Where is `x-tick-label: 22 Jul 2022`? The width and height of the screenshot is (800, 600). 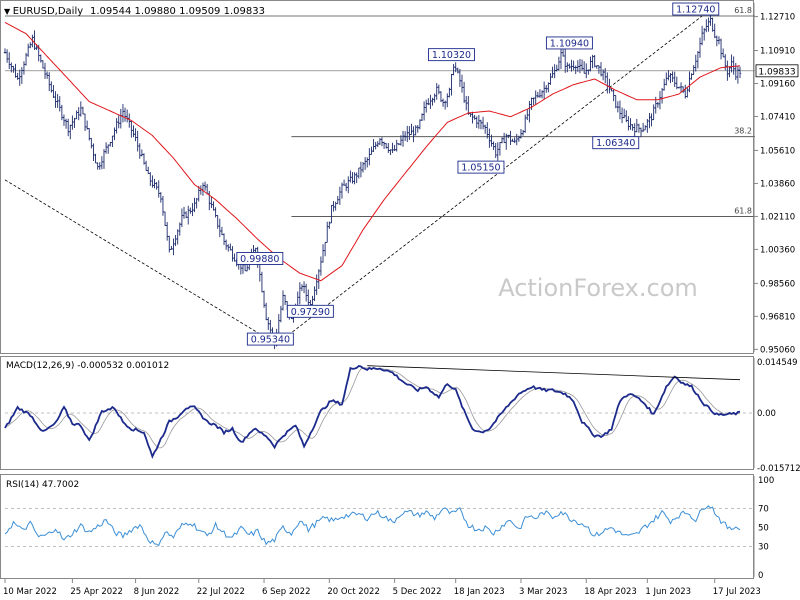
x-tick-label: 22 Jul 2022 is located at coordinates (221, 592).